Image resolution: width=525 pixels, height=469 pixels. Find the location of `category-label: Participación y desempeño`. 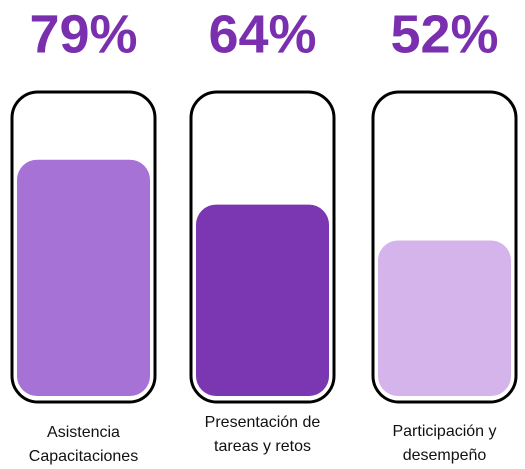

category-label: Participación y desempeño is located at coordinates (442, 444).